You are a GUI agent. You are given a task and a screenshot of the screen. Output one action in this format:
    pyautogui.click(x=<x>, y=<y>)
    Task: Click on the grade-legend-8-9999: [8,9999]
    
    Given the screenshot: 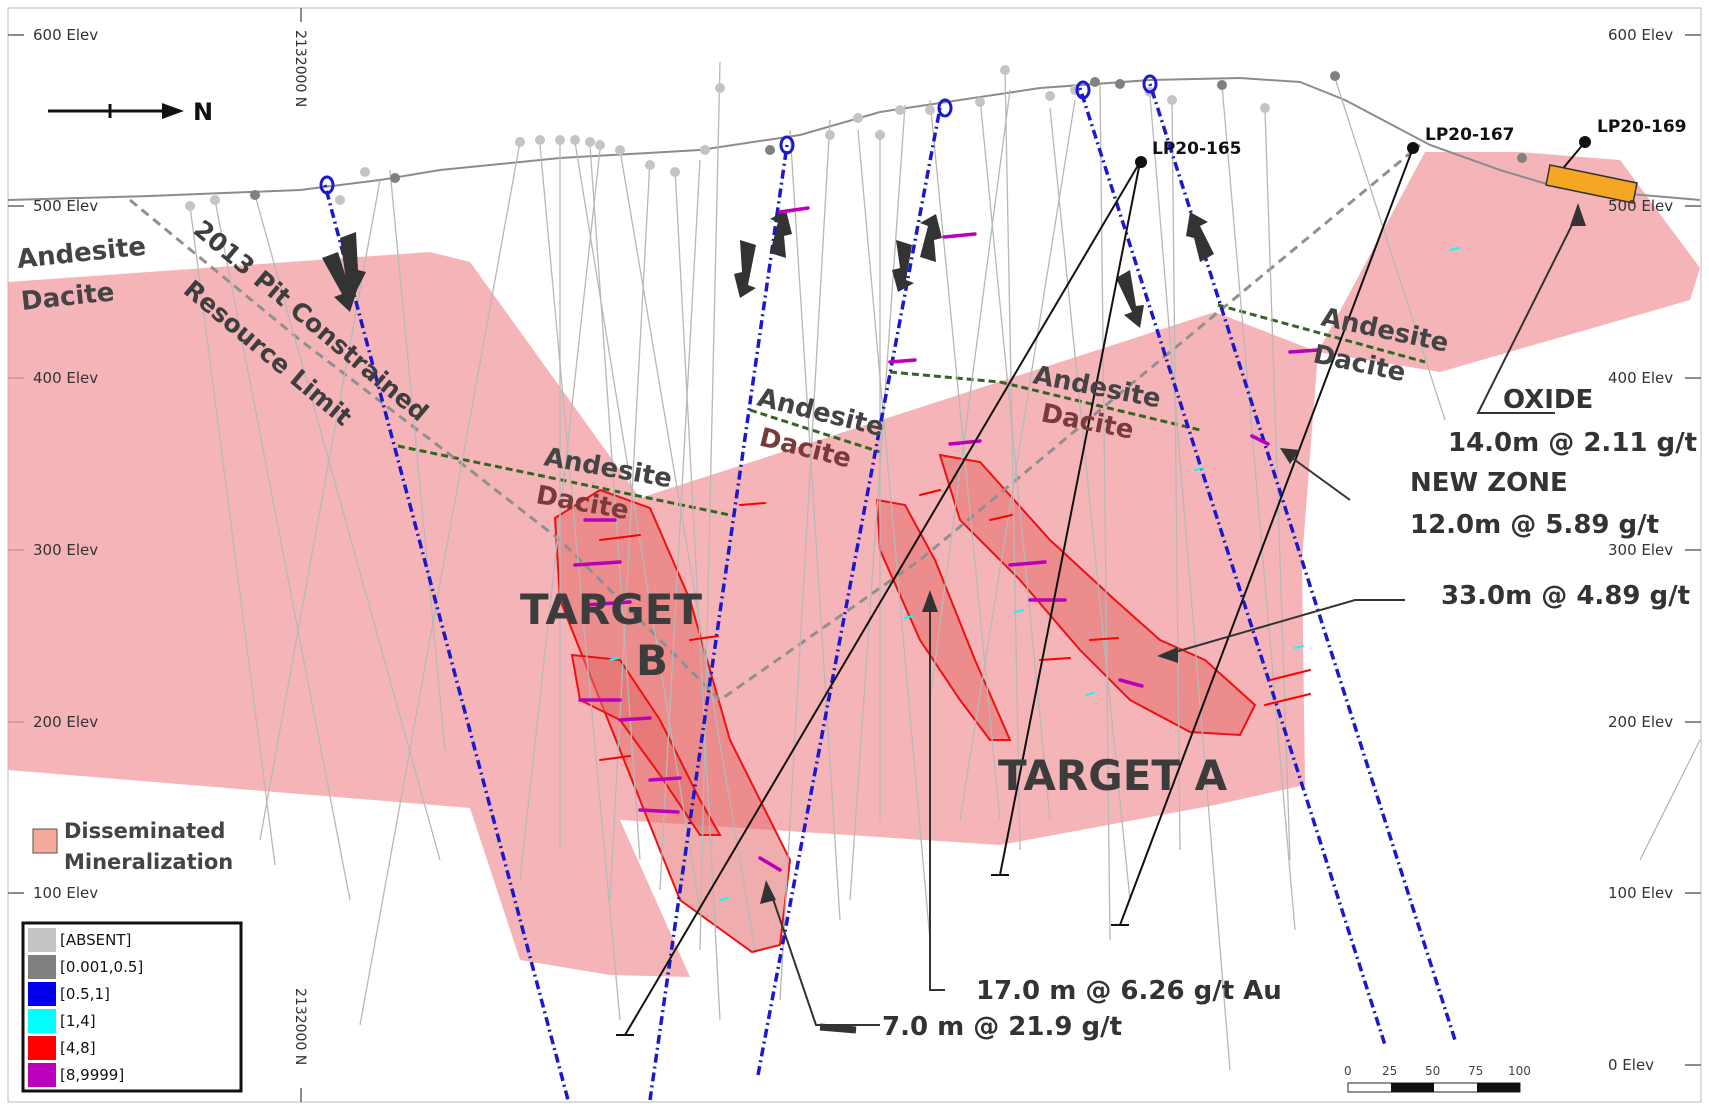 What is the action you would take?
    pyautogui.click(x=92, y=1075)
    